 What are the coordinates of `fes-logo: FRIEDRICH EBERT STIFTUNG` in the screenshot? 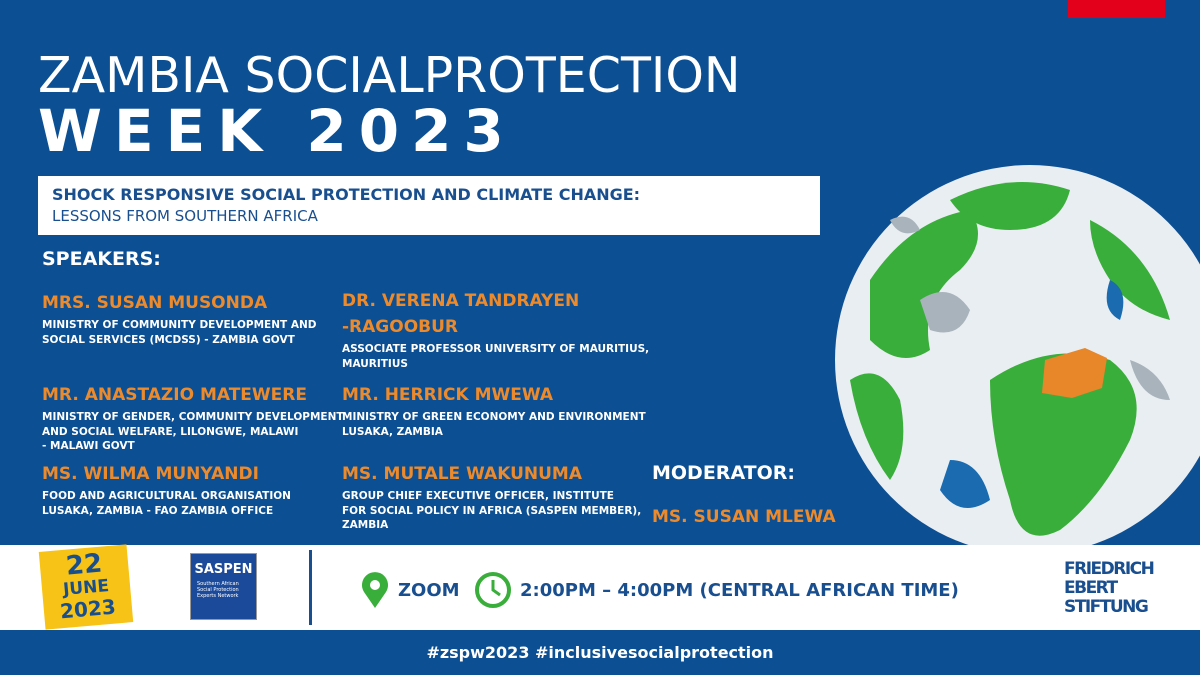 It's located at (1109, 588).